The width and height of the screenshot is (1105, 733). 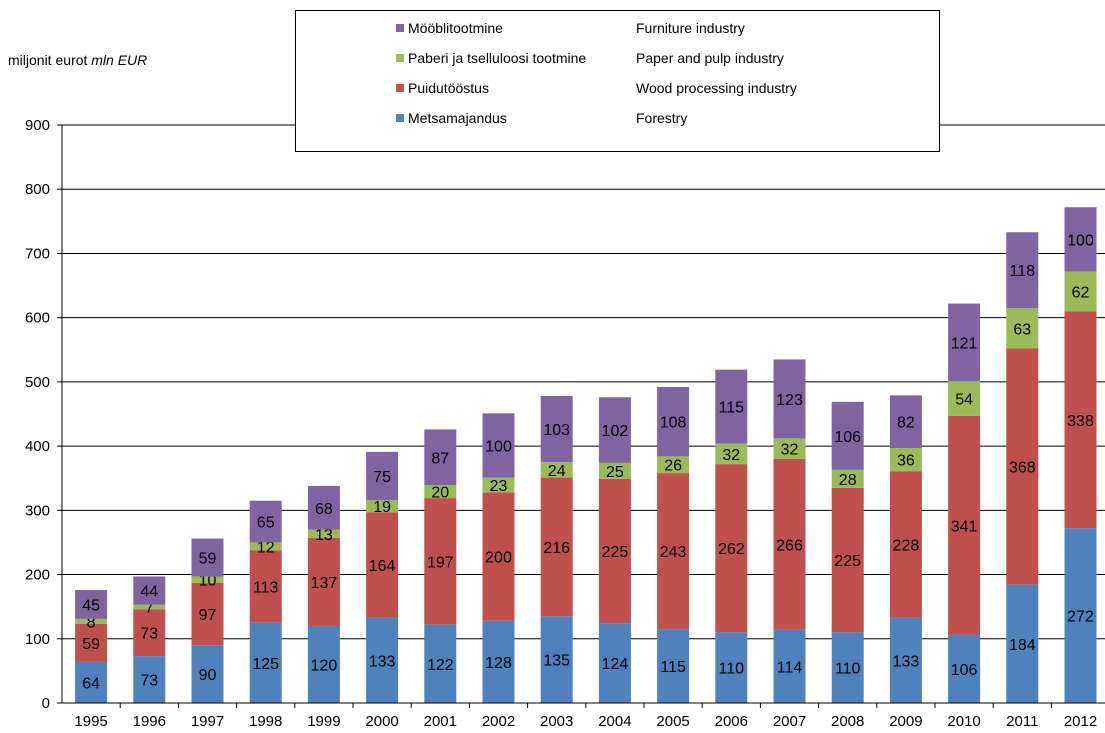 What do you see at coordinates (497, 58) in the screenshot?
I see `legend-label-et: Paberi ja tselluloosi tootmine` at bounding box center [497, 58].